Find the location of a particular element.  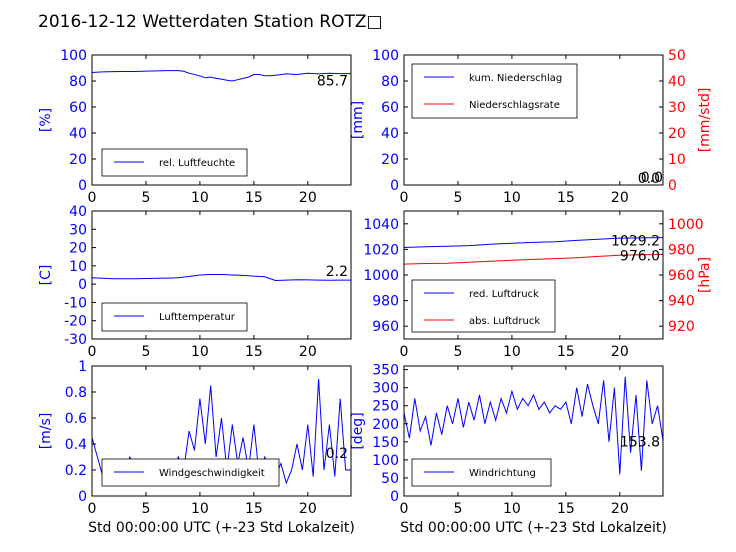

y-tick-label: 50 is located at coordinates (390, 479).